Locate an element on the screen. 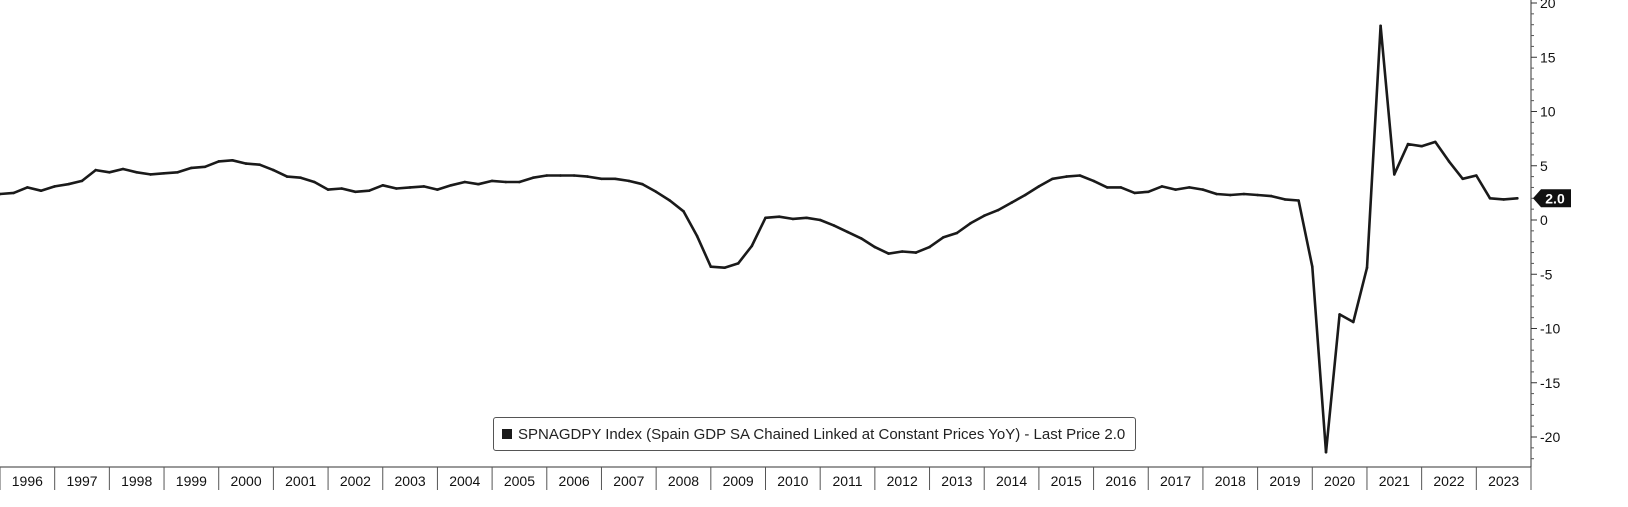  x-tick-label: 2012 is located at coordinates (902, 481).